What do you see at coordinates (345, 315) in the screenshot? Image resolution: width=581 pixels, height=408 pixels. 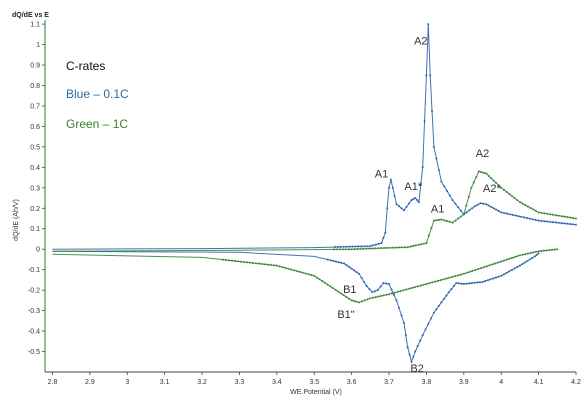 I see `annotation-label: B1"` at bounding box center [345, 315].